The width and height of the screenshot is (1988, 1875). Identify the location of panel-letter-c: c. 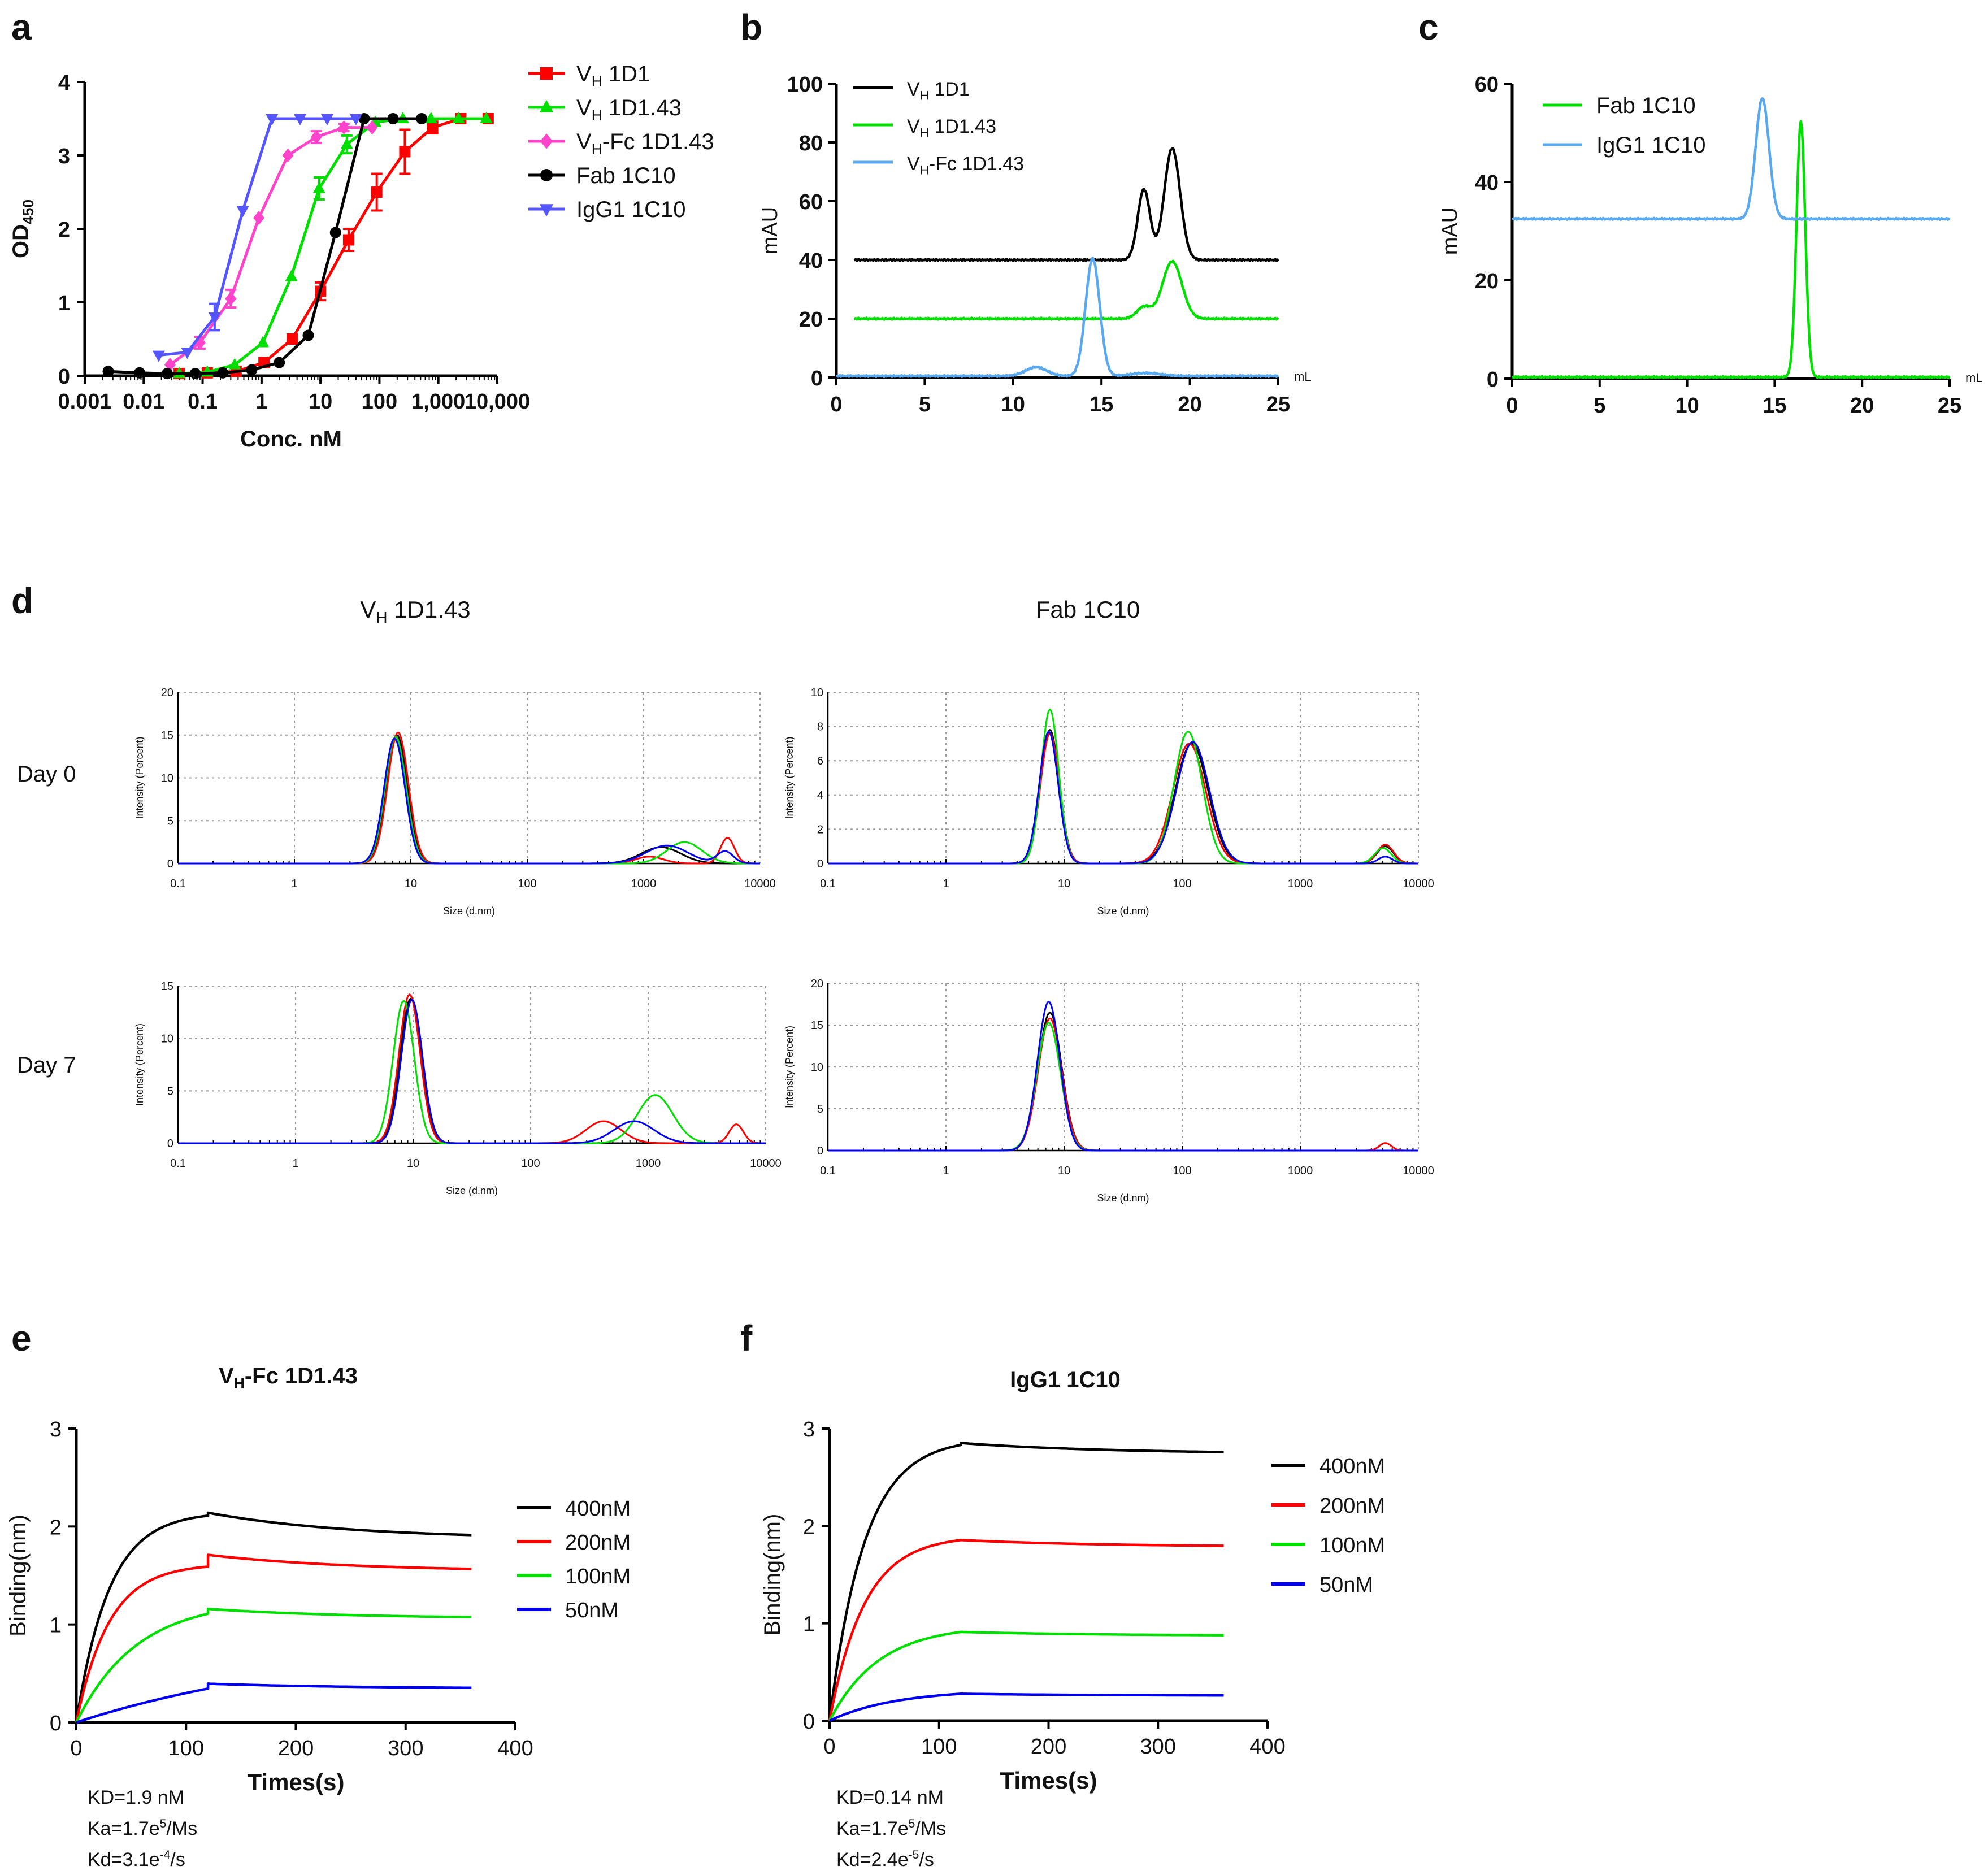
(1428, 27).